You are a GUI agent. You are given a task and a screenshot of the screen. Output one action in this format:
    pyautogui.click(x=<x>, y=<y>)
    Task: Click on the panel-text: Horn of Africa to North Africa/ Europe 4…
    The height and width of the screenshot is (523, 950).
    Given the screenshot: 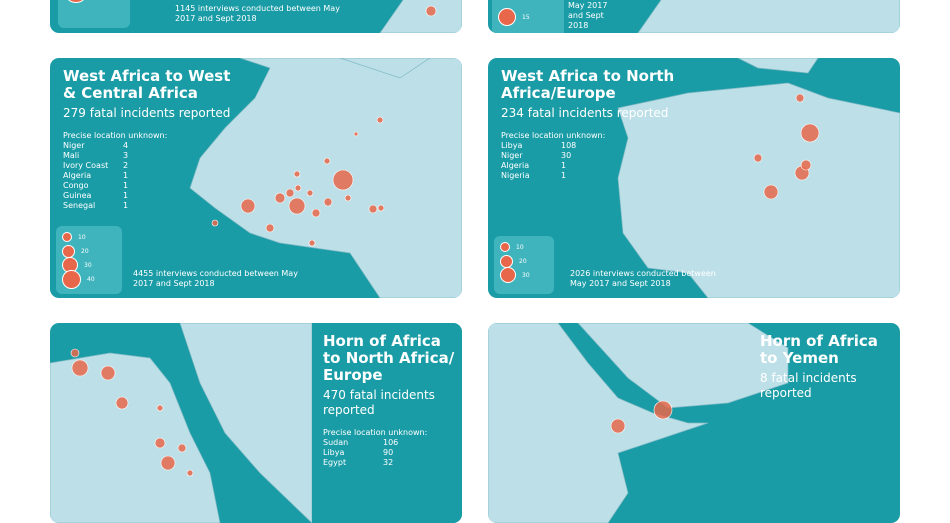 What is the action you would take?
    pyautogui.click(x=389, y=400)
    